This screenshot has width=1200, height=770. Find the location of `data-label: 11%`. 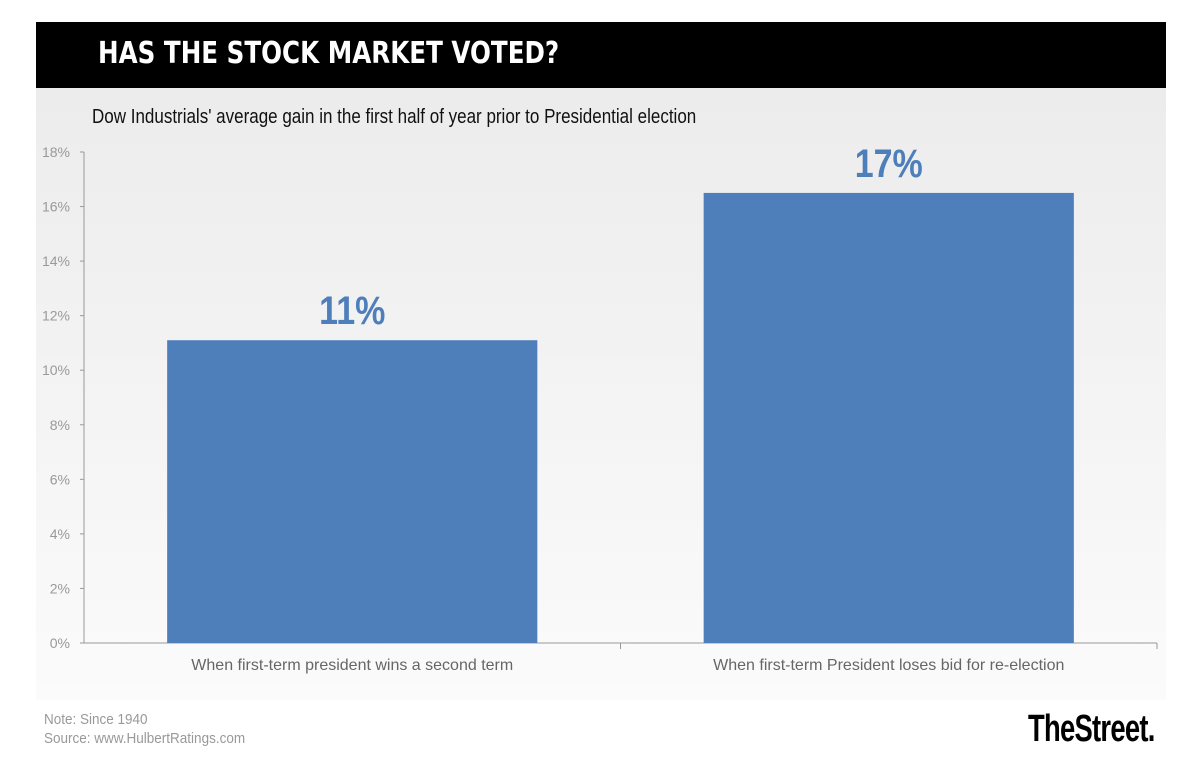

data-label: 11% is located at coordinates (352, 310).